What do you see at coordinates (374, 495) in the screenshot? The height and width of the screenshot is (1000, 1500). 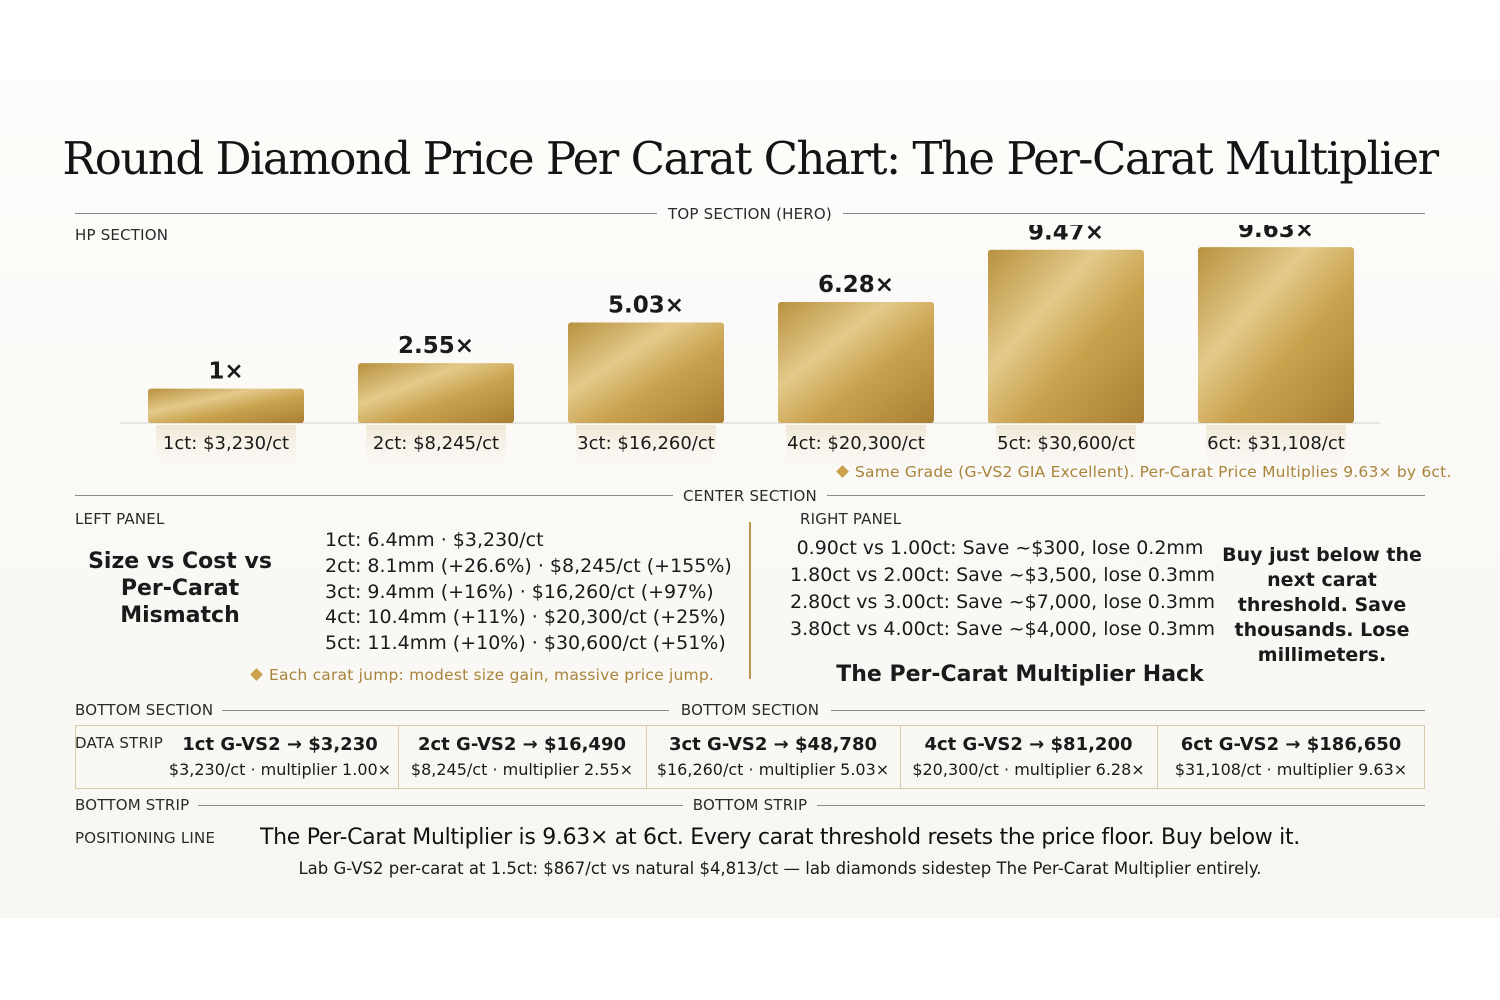 I see `center-rule-left` at bounding box center [374, 495].